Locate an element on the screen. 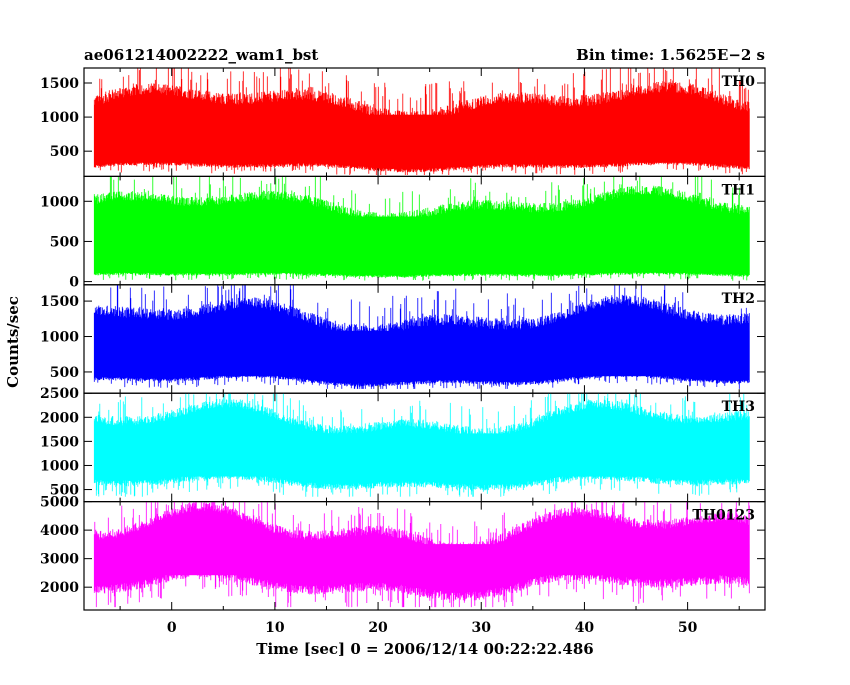 This screenshot has width=850, height=685. x-tick-label: 30 is located at coordinates (482, 628).